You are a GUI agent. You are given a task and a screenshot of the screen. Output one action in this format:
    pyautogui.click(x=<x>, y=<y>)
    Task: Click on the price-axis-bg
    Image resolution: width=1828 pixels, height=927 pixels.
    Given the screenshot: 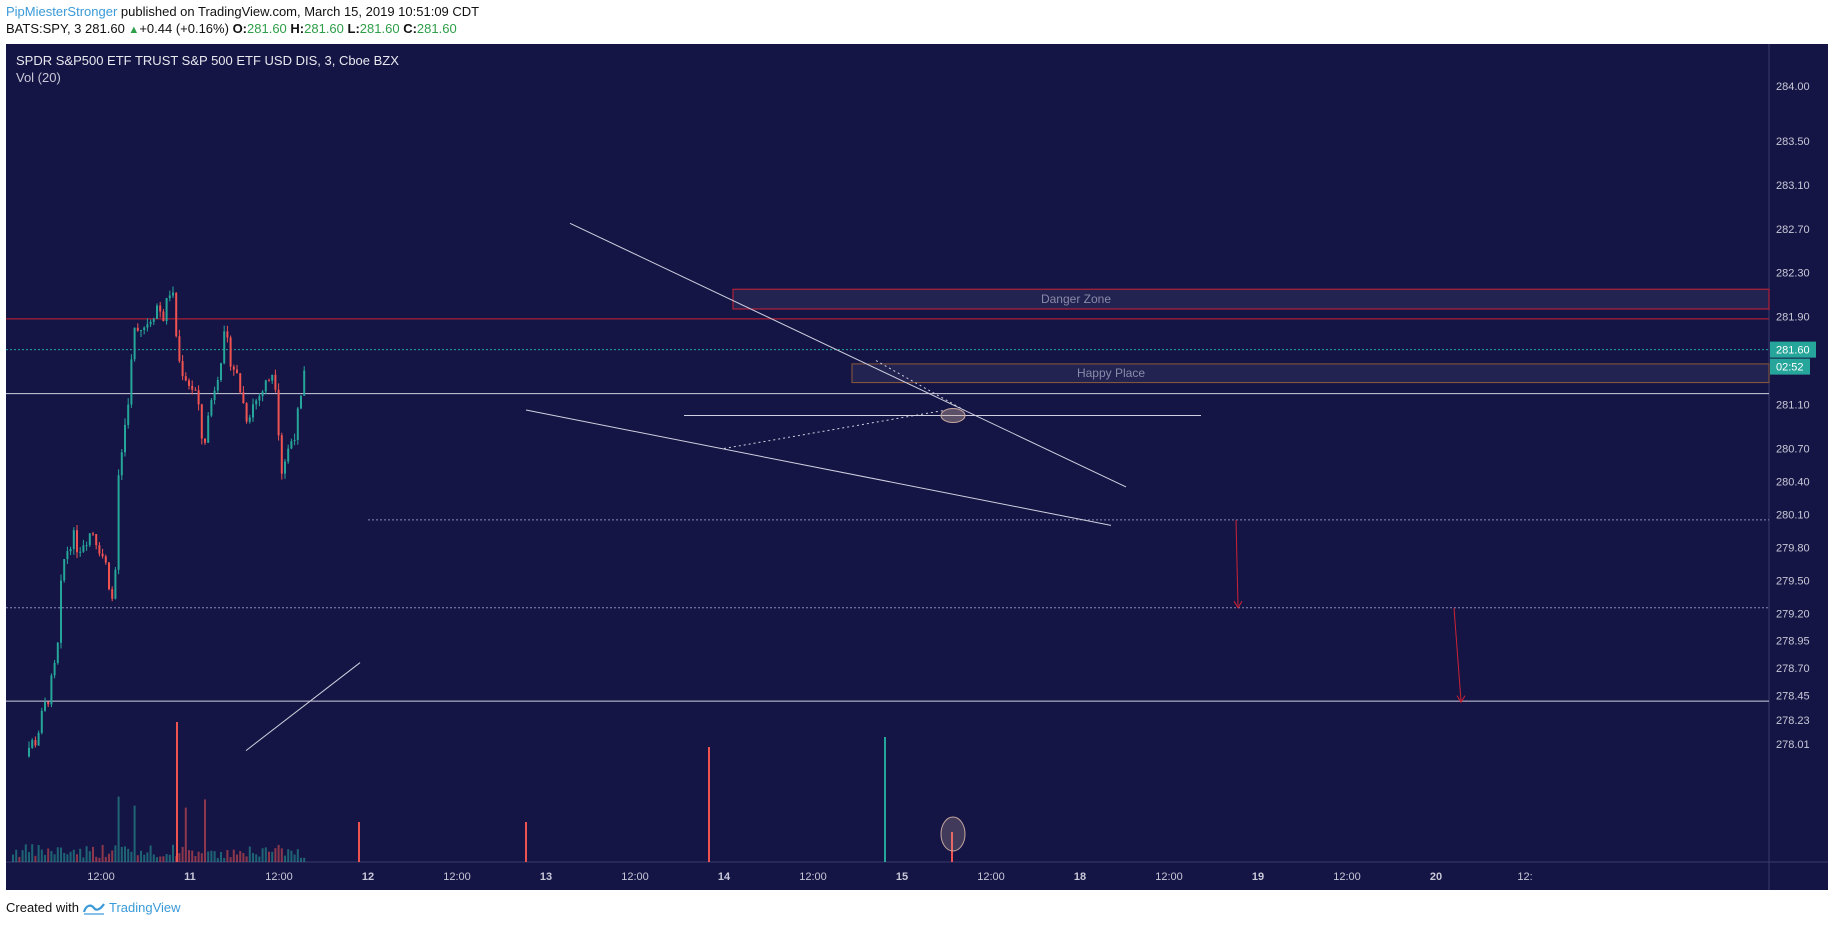 What is the action you would take?
    pyautogui.click(x=1798, y=467)
    